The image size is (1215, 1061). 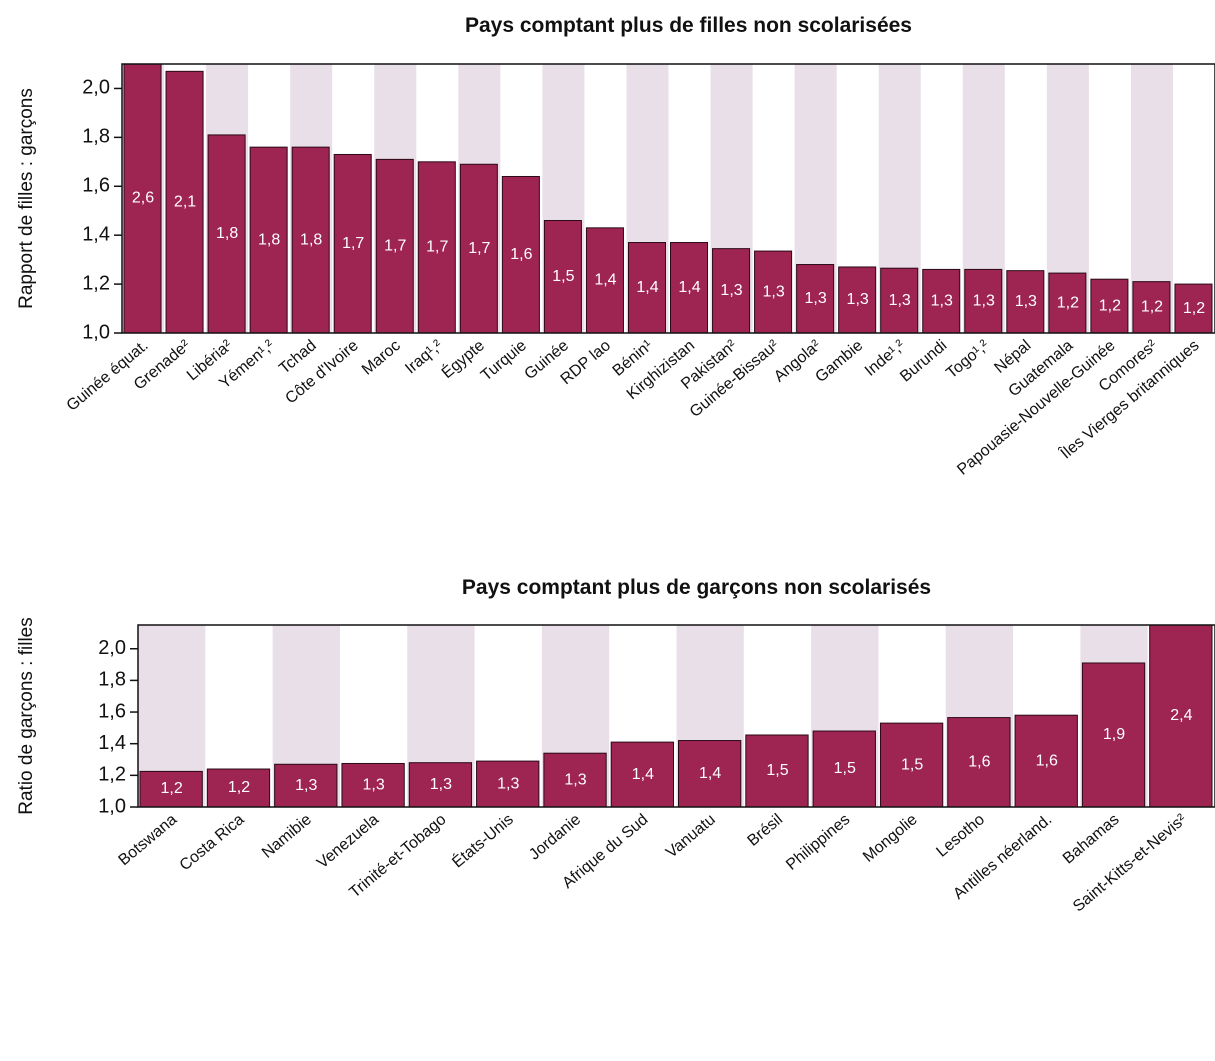 I want to click on x-tick-label: Mongolie, so click(x=890, y=838).